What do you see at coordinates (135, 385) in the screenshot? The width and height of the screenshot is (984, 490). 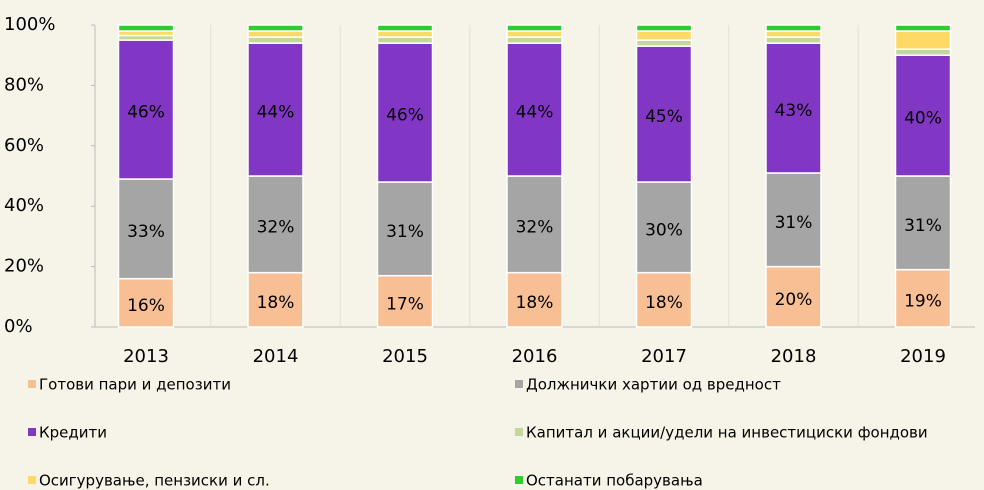 I see `legend-label: Готови пари и депозити` at bounding box center [135, 385].